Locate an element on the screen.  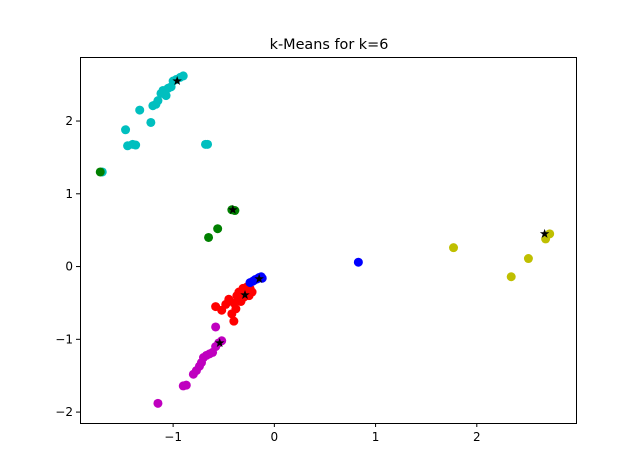
y-tick-label: −1 is located at coordinates (64, 339).